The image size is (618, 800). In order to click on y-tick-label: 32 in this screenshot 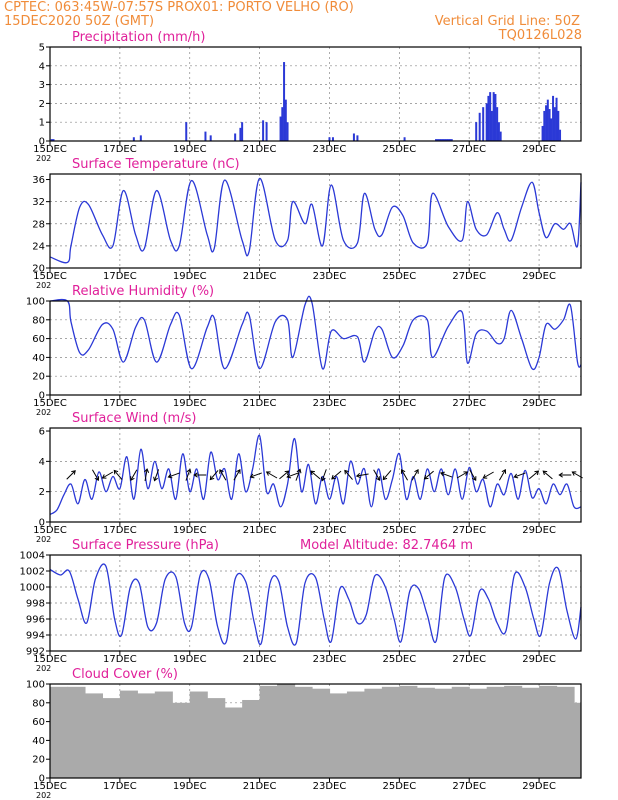, I will do `click(38, 202)`.